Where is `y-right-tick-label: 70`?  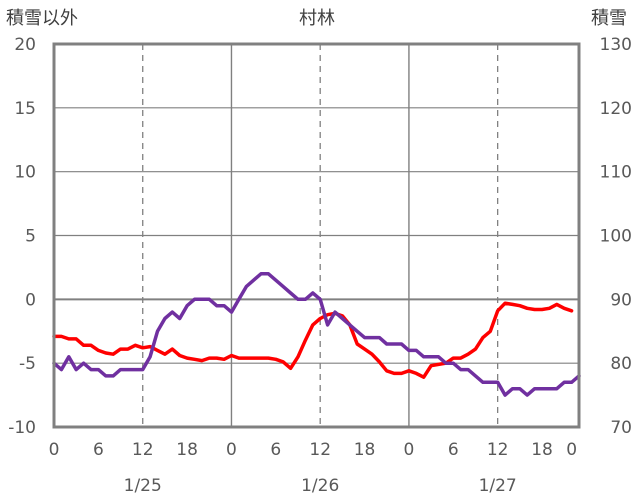
y-right-tick-label: 70 is located at coordinates (621, 428).